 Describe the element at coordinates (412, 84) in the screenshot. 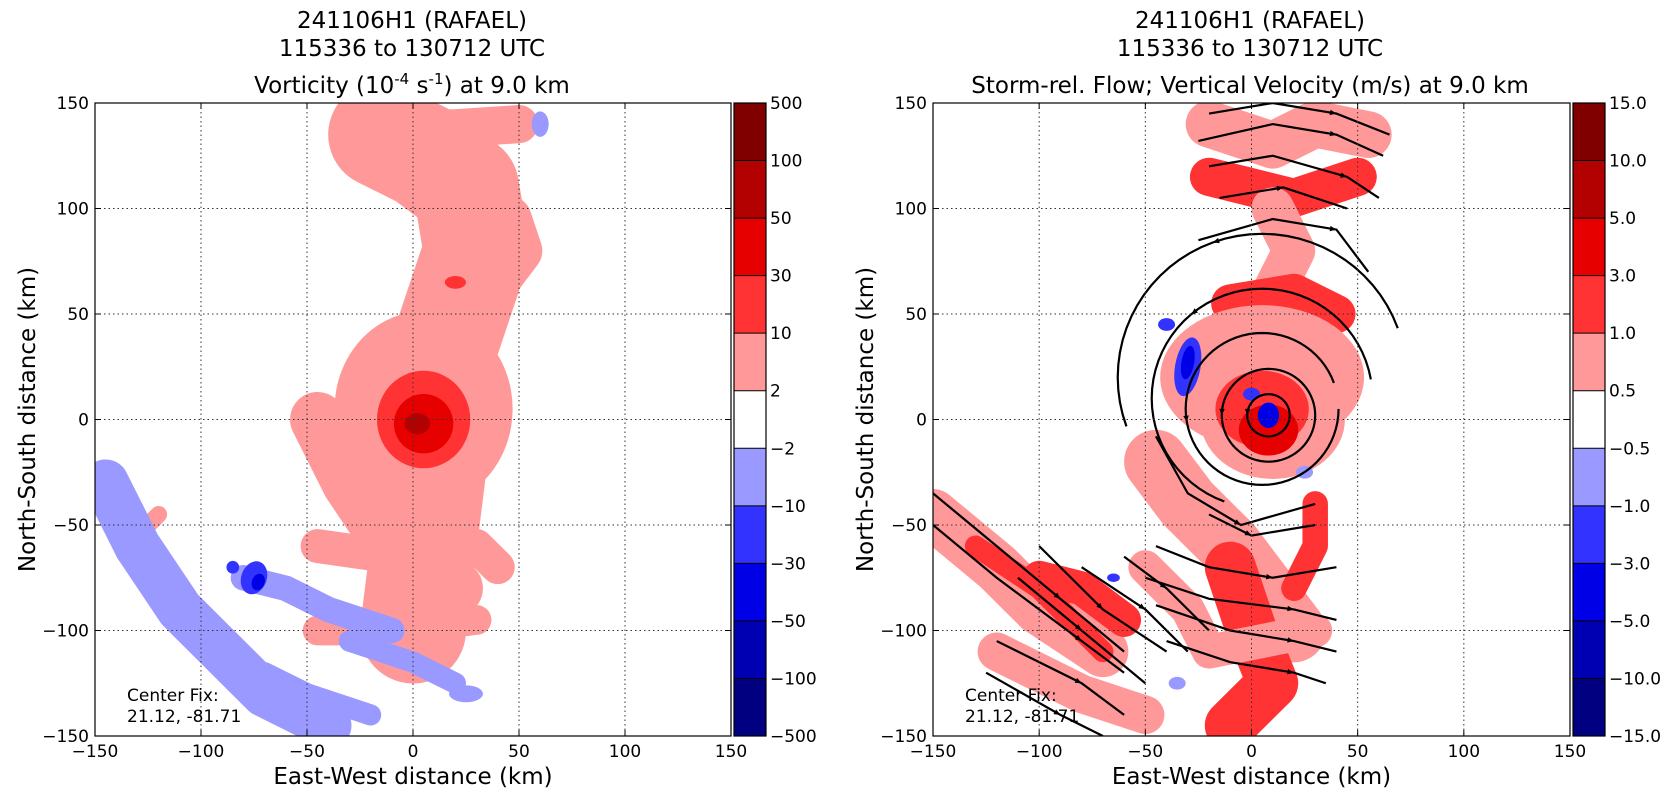

I see `chart-subtitle: Vorticity (10-4 s-1) at 9.0 km` at that location.